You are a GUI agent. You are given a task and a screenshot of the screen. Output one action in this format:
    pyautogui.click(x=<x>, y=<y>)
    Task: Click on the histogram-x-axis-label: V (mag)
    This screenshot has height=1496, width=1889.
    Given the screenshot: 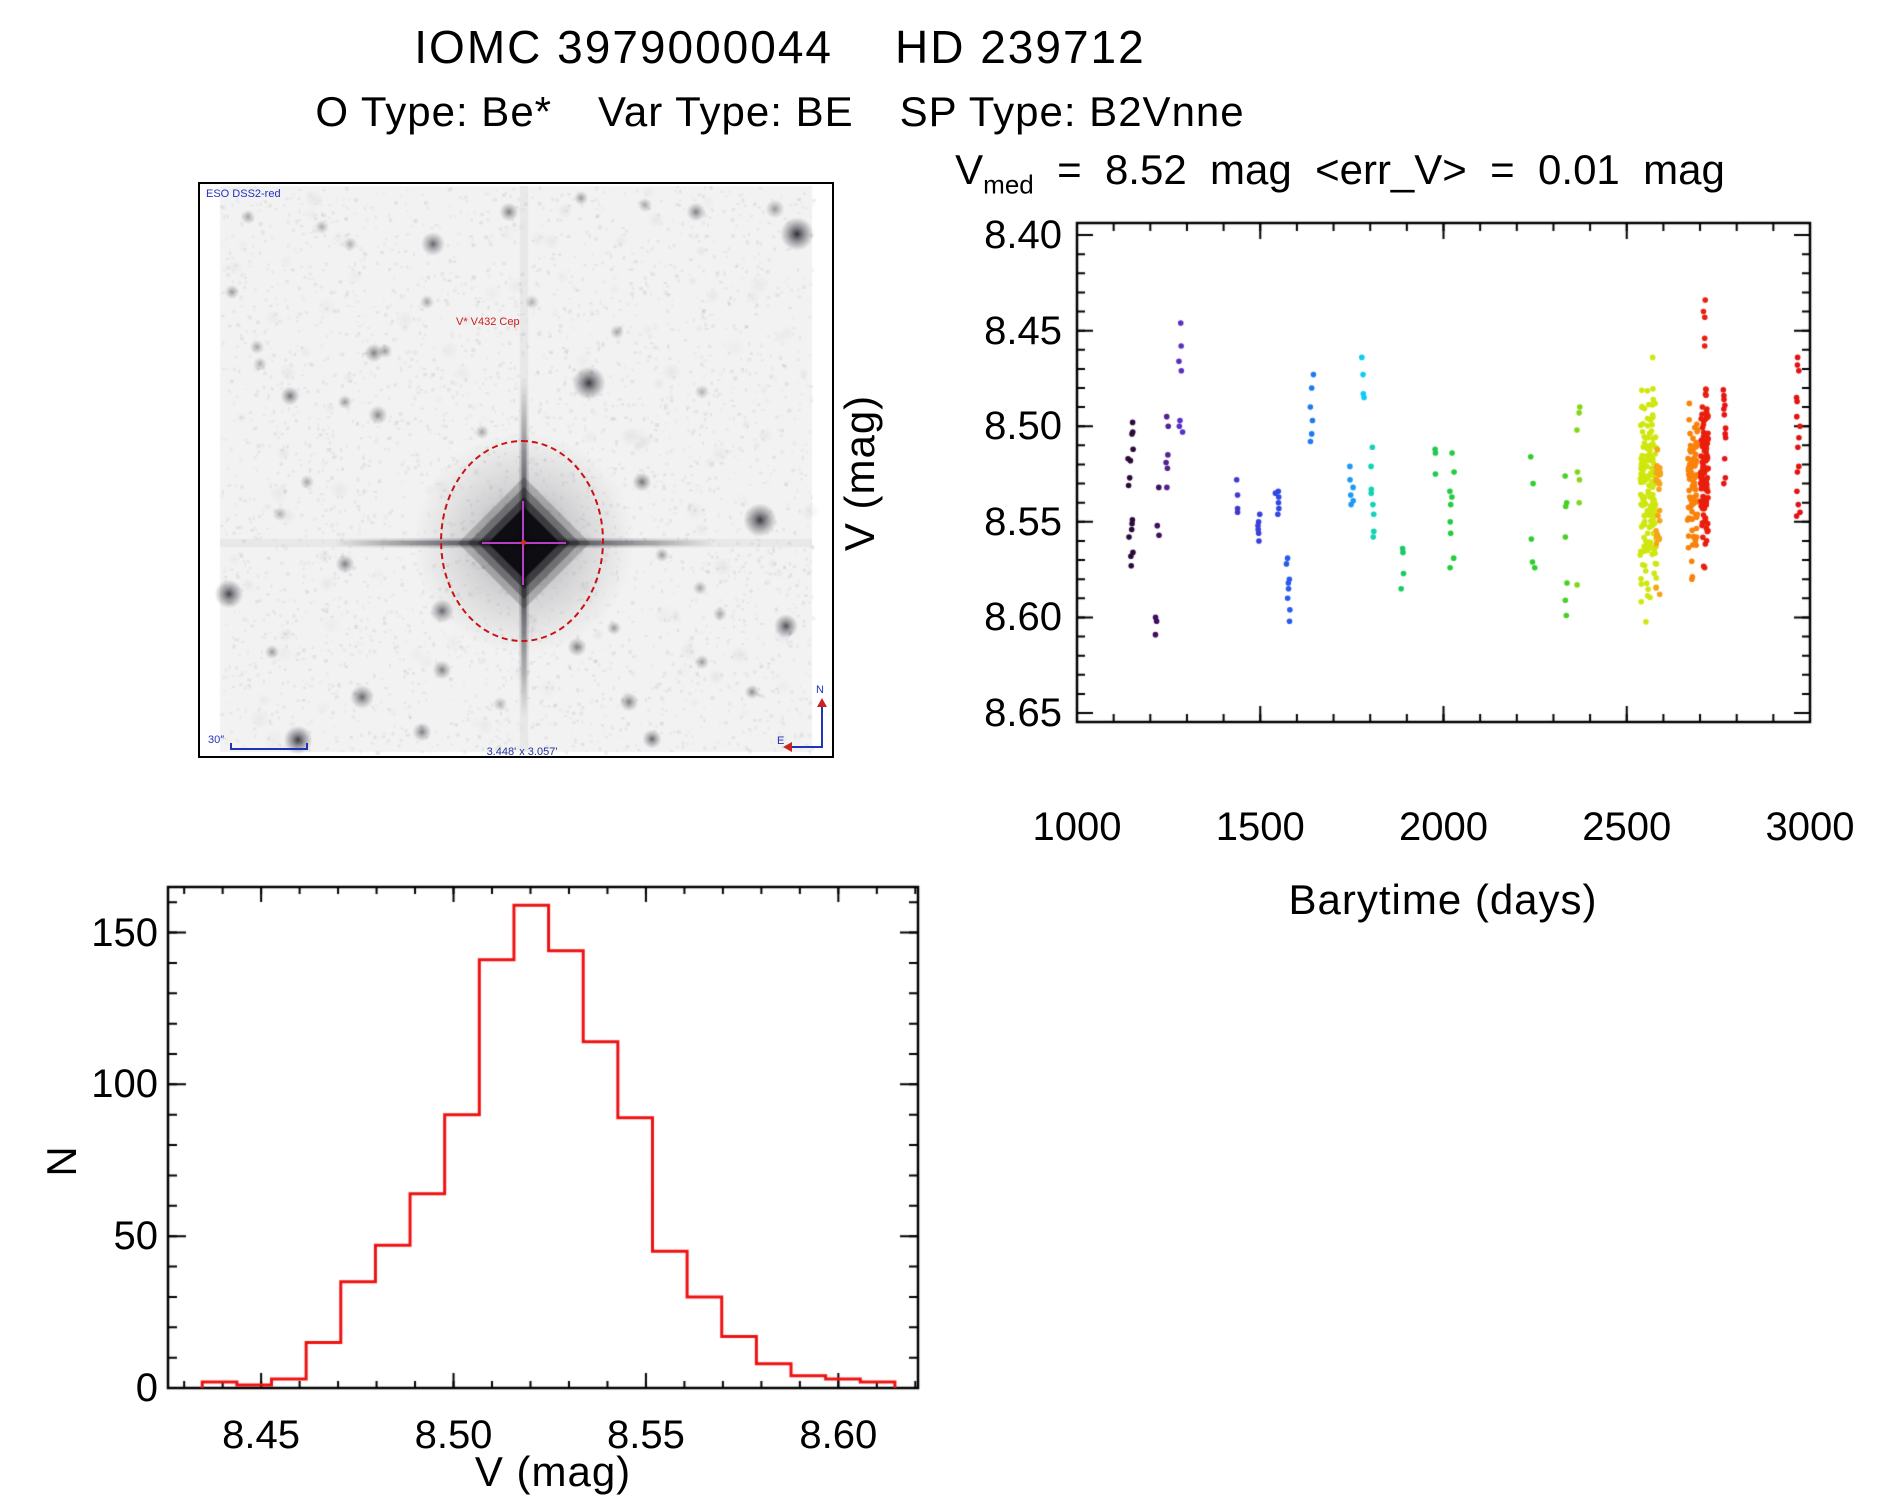 What is the action you would take?
    pyautogui.click(x=553, y=1471)
    